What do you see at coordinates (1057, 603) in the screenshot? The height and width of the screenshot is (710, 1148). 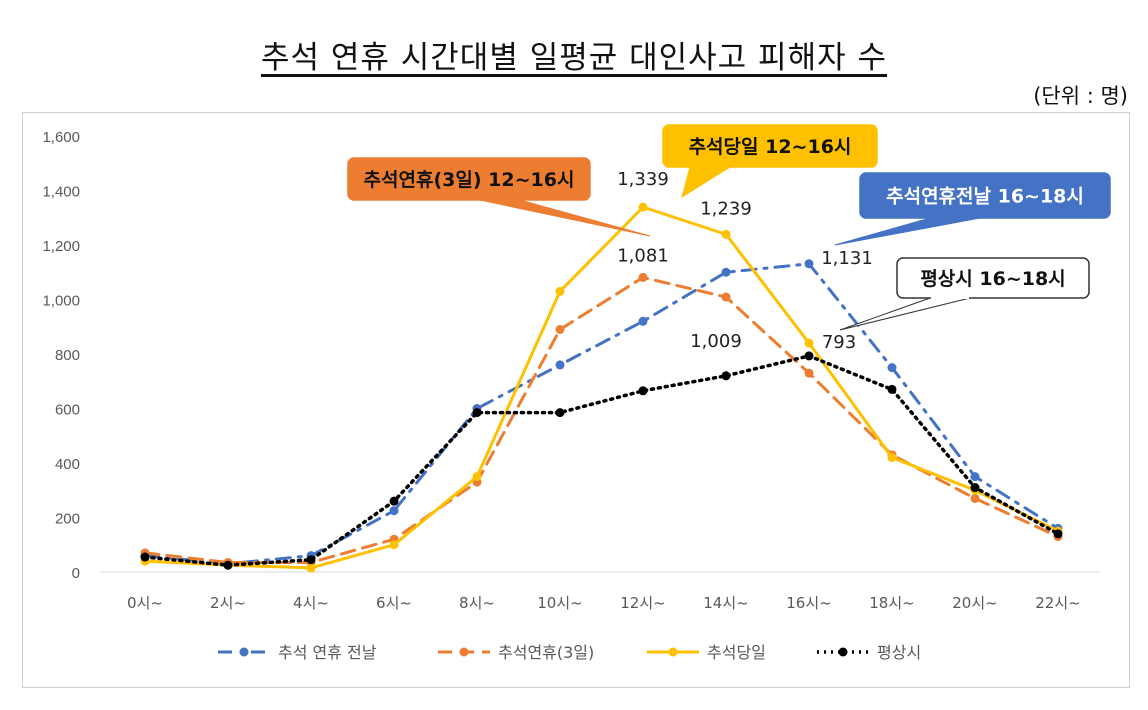 I see `x-tick-label: 22시~` at bounding box center [1057, 603].